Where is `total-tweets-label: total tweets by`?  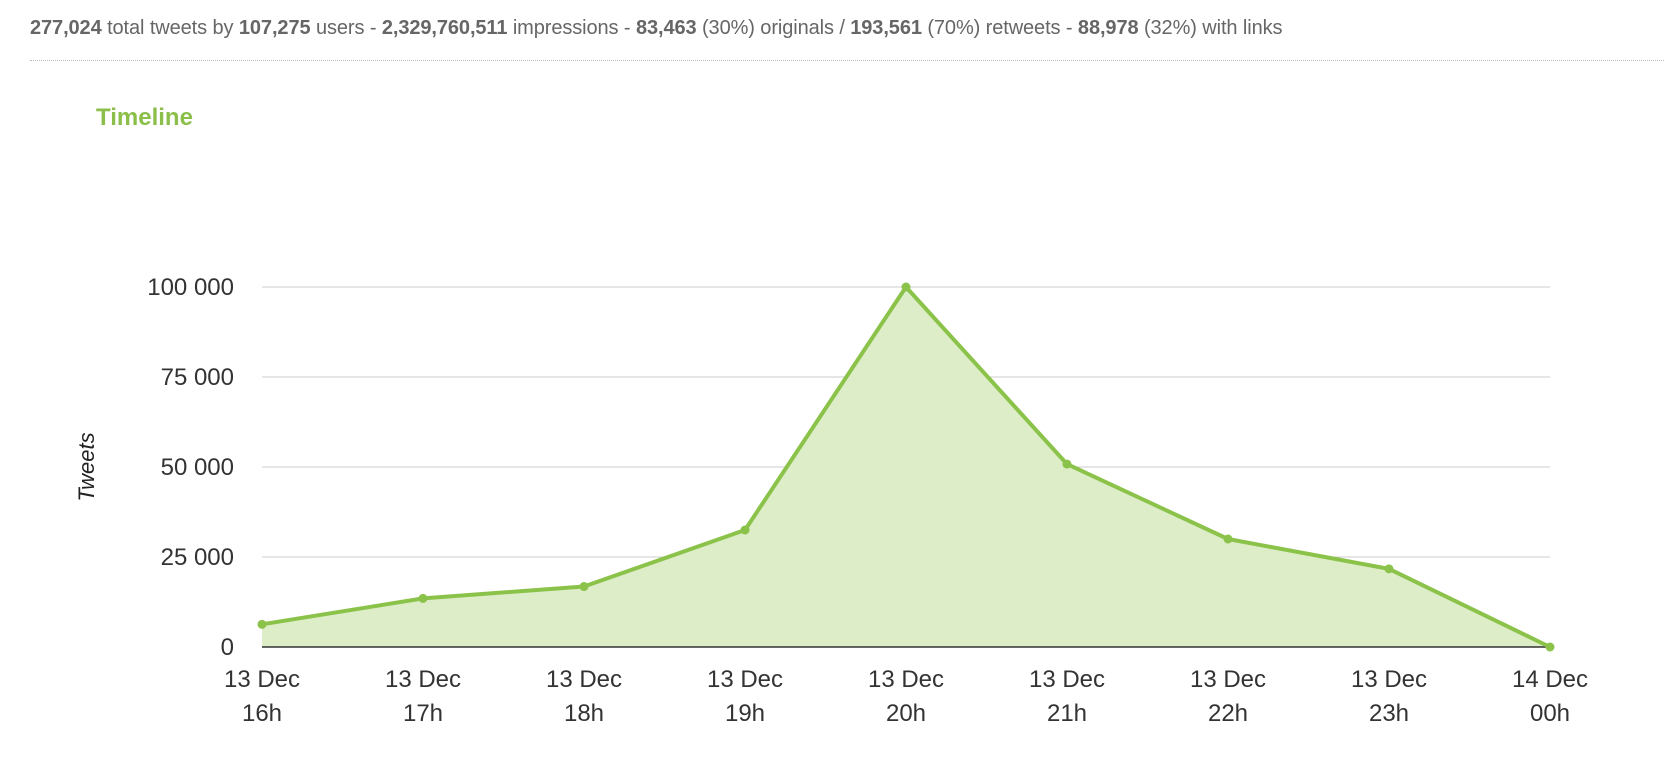 total-tweets-label: total tweets by is located at coordinates (170, 28).